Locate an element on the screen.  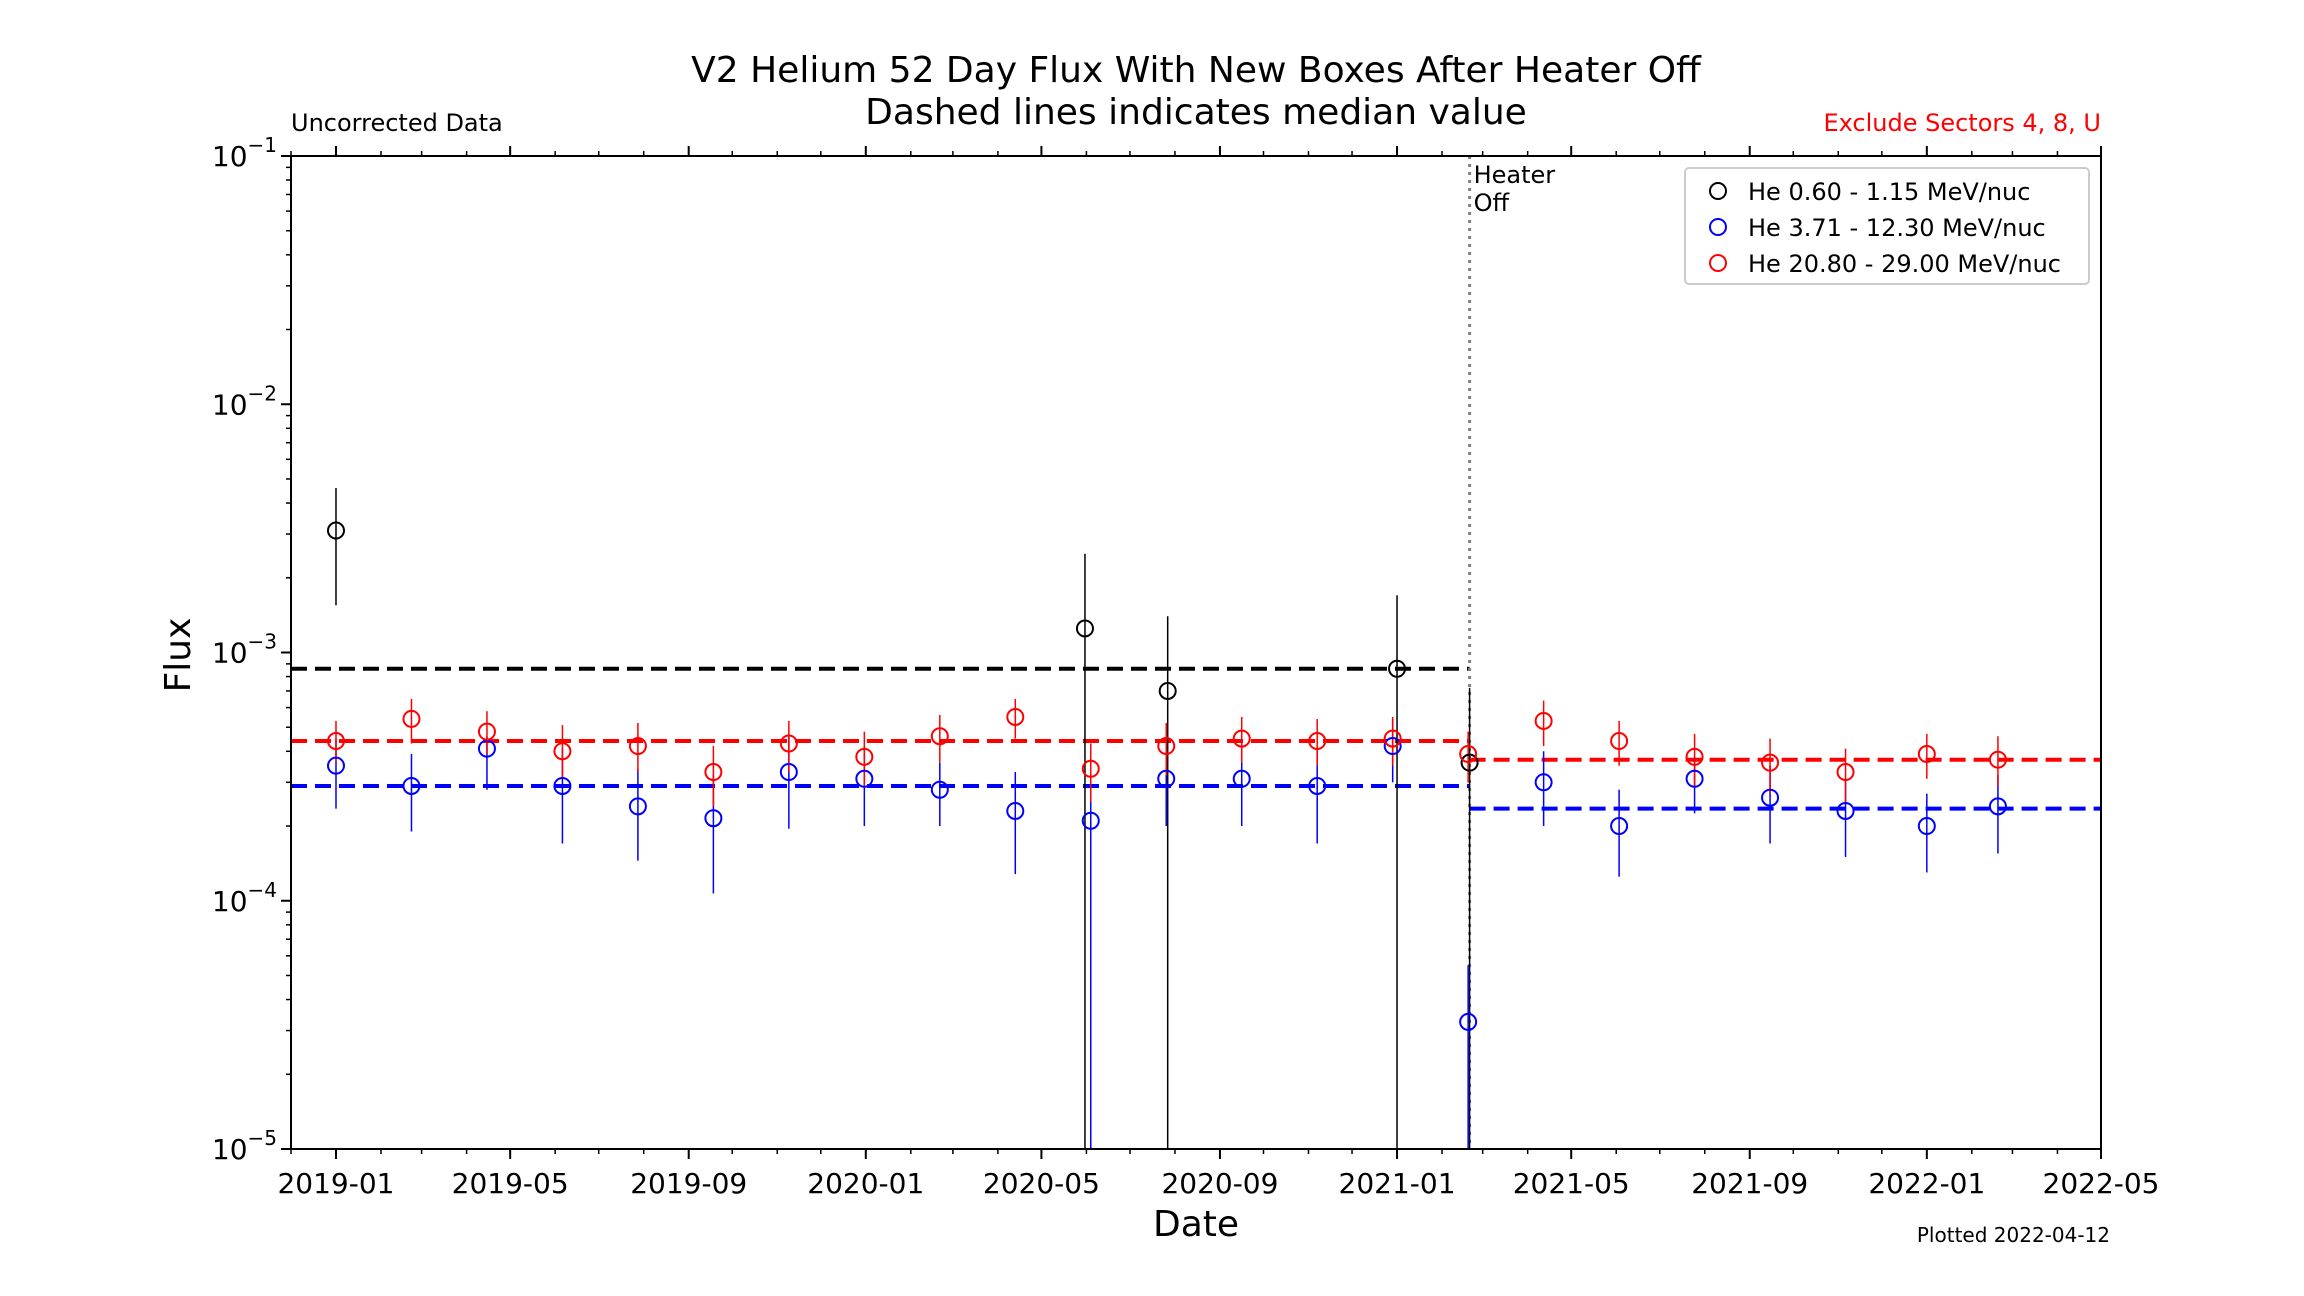
legend-label: He 3.71 - 12.30 MeV/nuc is located at coordinates (1897, 228).